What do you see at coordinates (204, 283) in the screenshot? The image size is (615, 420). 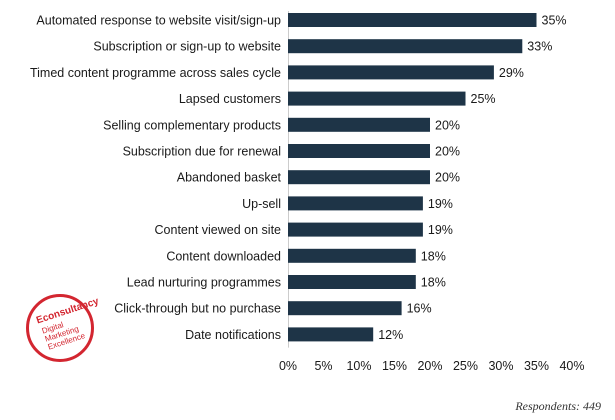 I see `category-label: Lead nurturing programmes` at bounding box center [204, 283].